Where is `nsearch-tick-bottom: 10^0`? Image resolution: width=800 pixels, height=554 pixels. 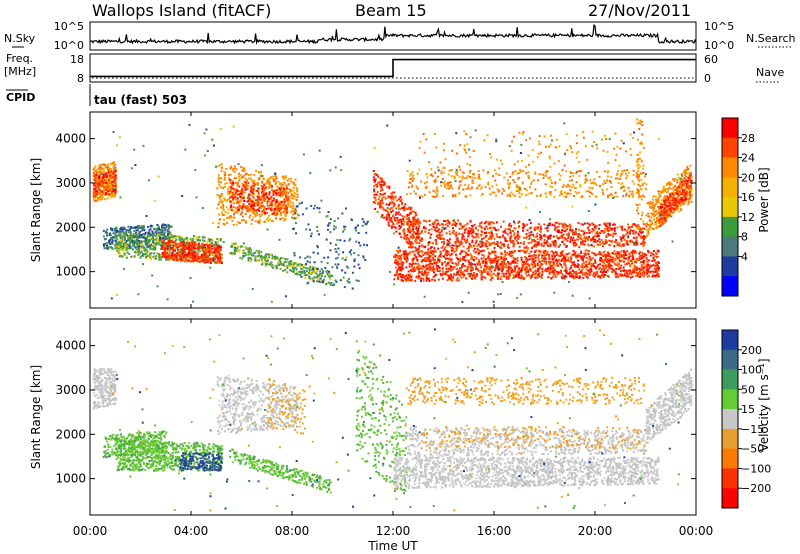 nsearch-tick-bottom: 10^0 is located at coordinates (719, 45).